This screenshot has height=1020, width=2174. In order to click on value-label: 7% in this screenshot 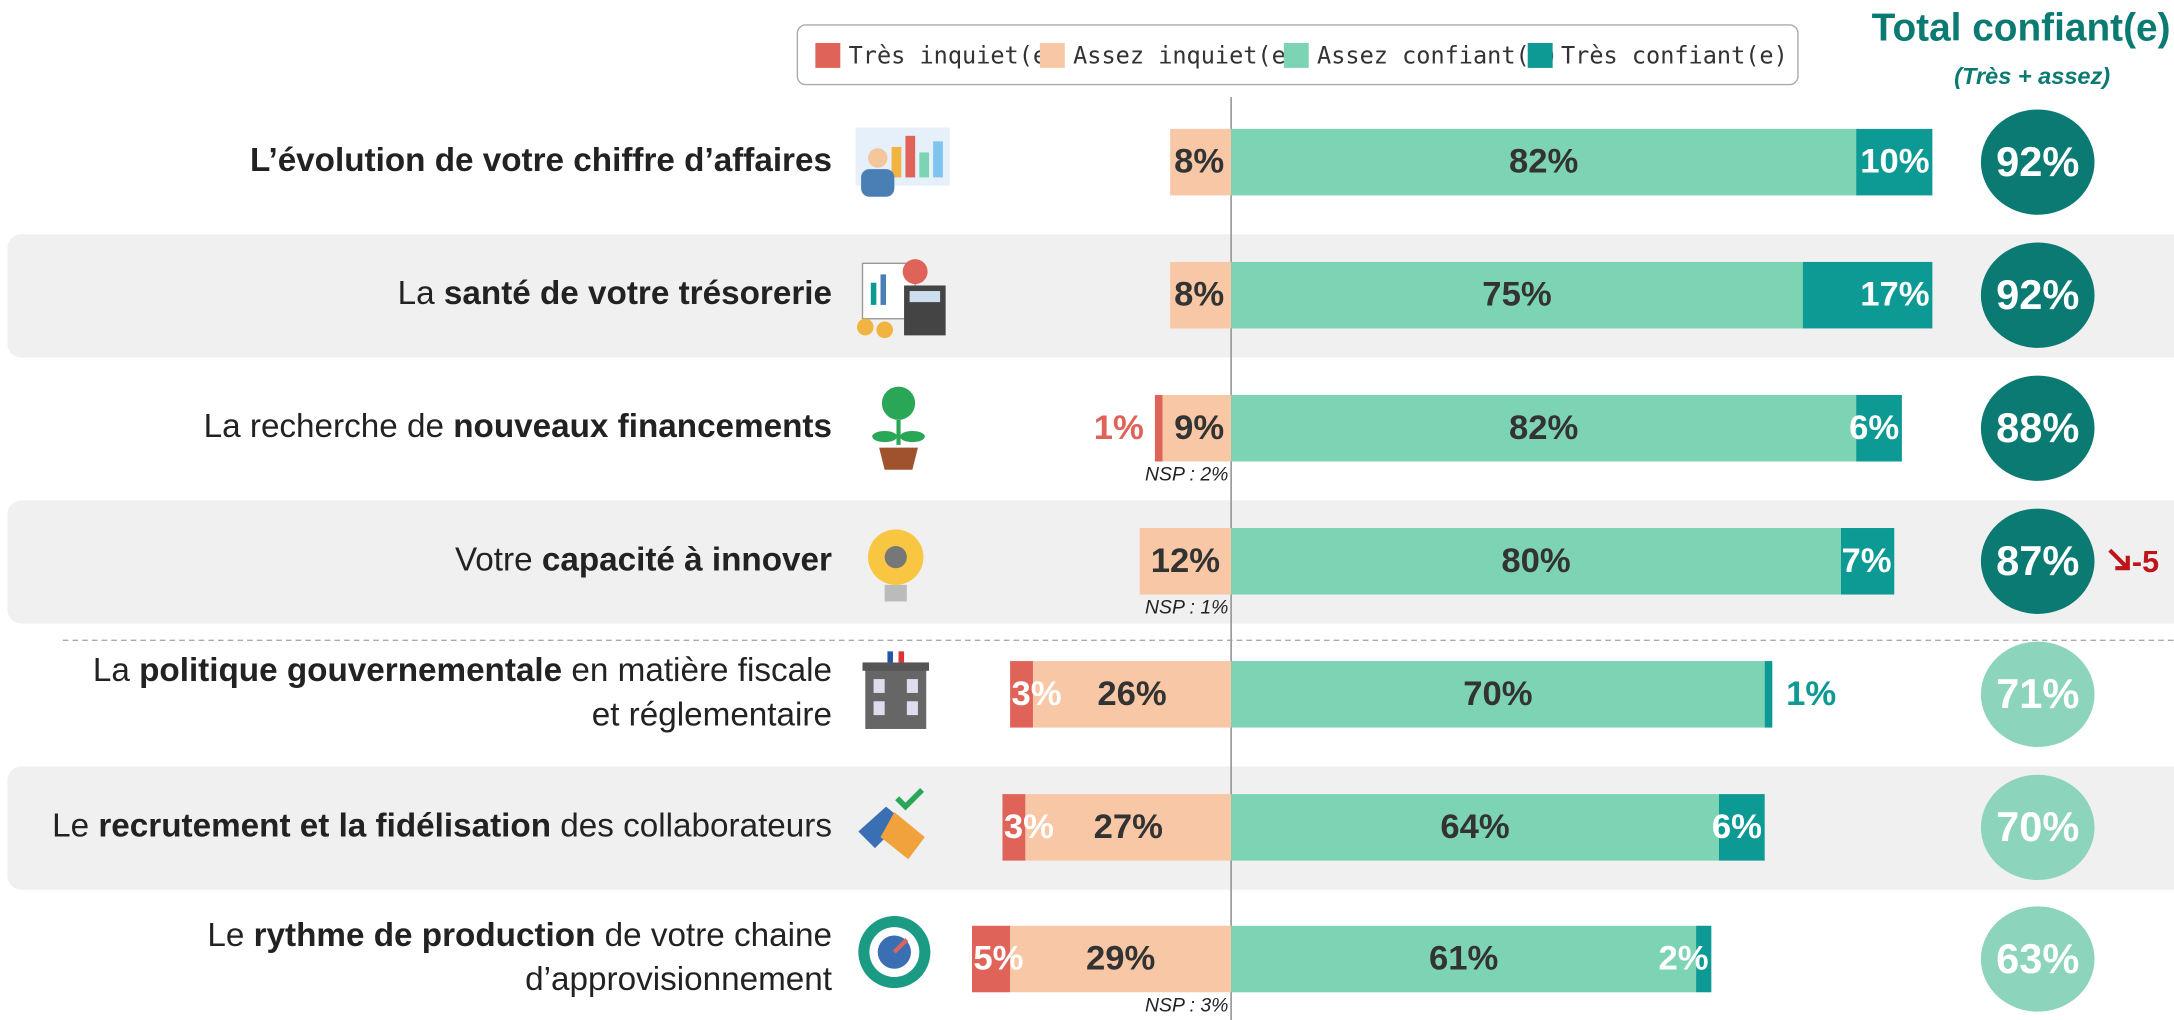, I will do `click(1866, 561)`.